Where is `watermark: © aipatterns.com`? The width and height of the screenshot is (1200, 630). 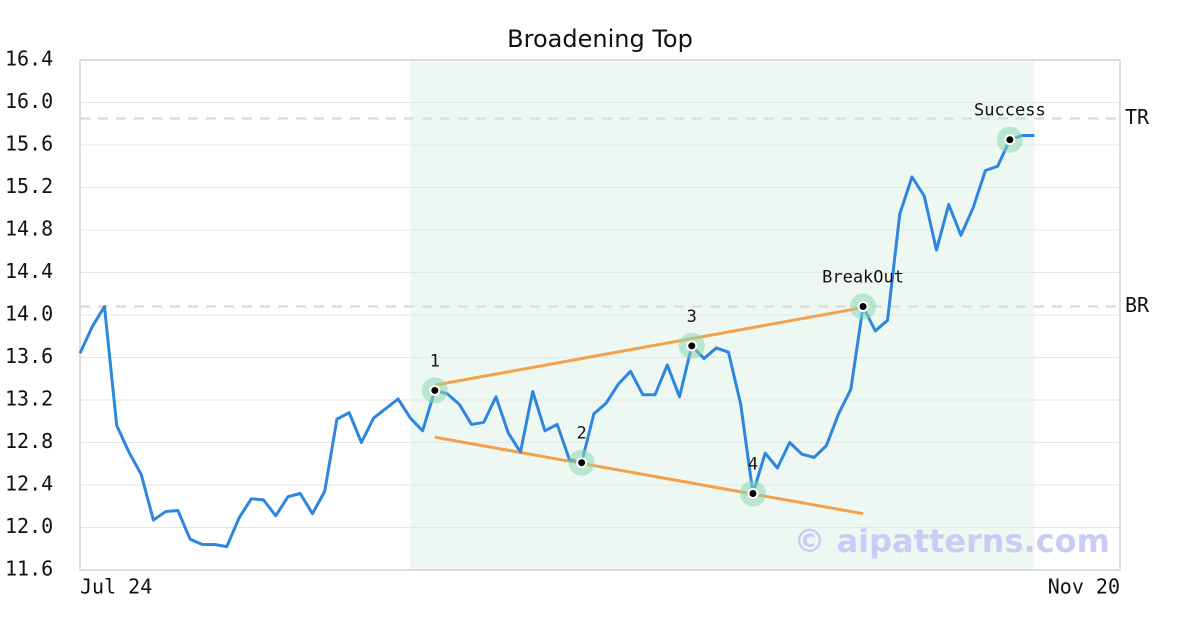
watermark: © aipatterns.com is located at coordinates (951, 541).